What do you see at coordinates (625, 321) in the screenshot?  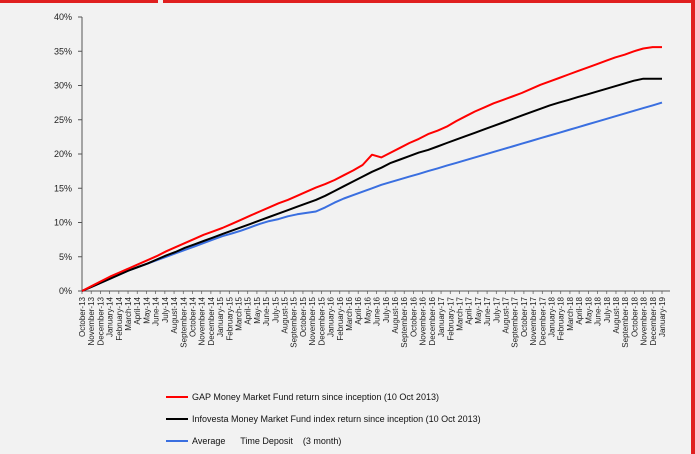 I see `x-tick-label: September-18` at bounding box center [625, 321].